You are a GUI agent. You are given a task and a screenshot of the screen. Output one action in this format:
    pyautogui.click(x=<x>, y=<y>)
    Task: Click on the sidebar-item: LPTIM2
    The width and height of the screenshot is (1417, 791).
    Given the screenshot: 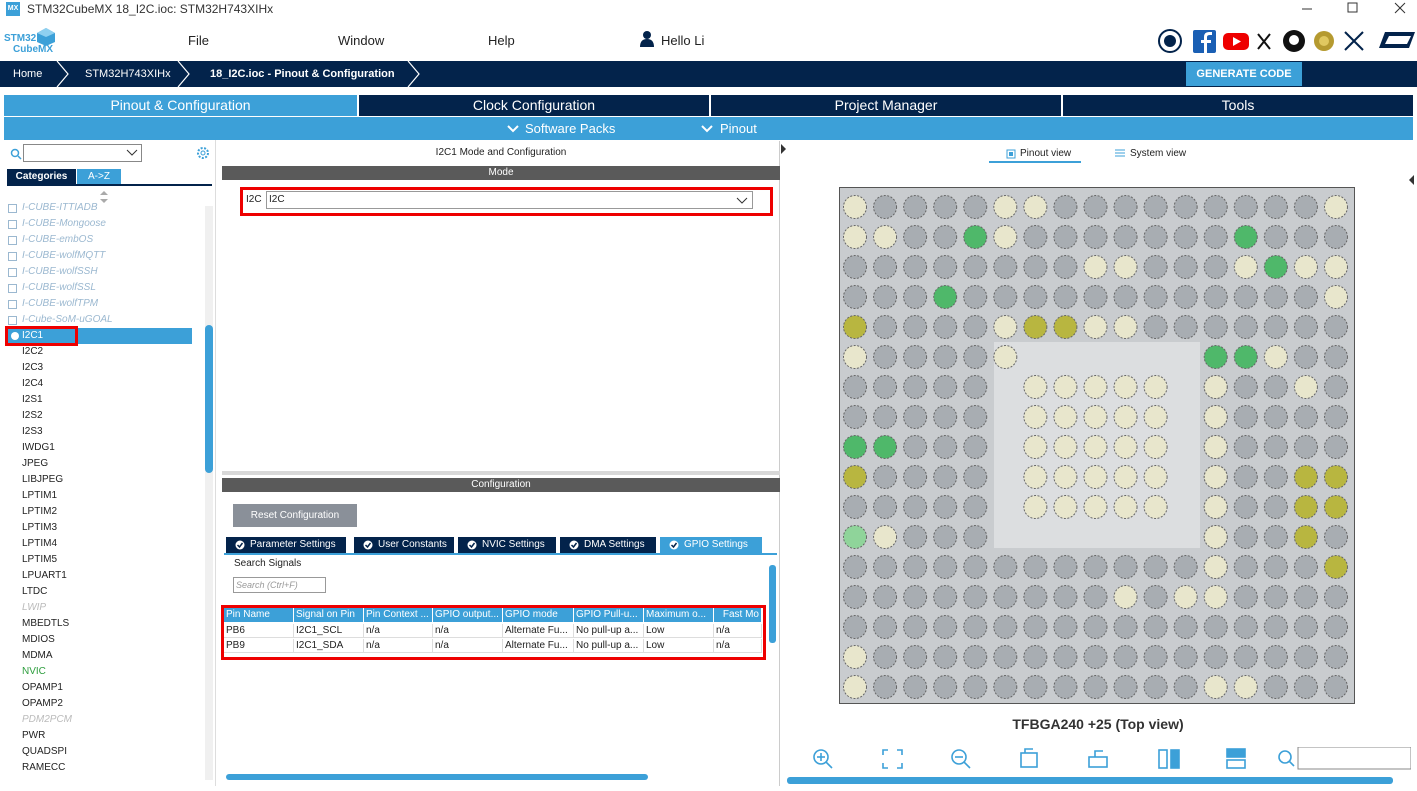 What is the action you would take?
    pyautogui.click(x=40, y=511)
    